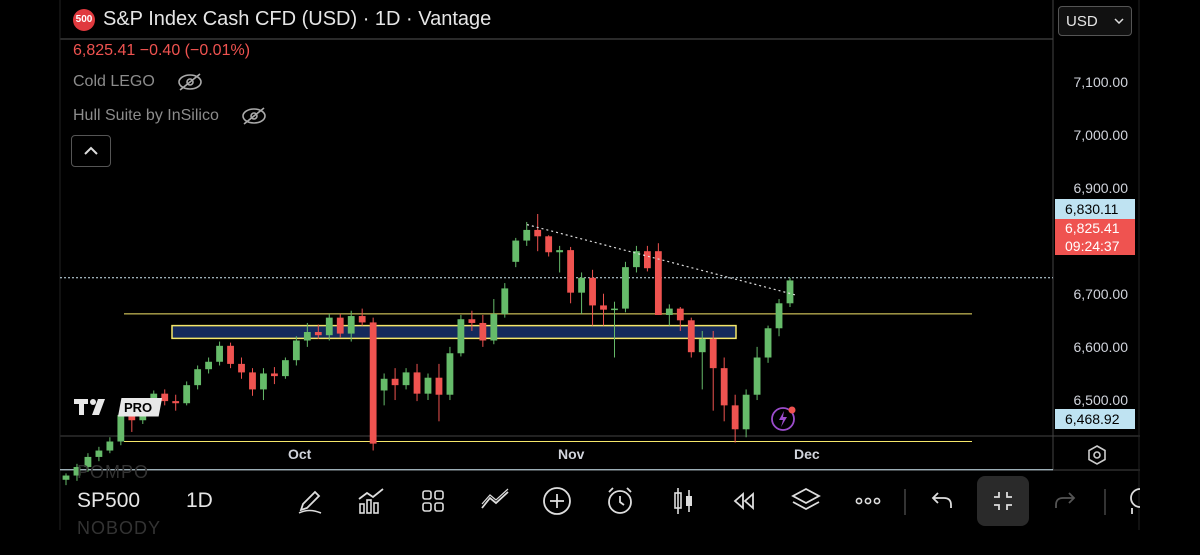 The height and width of the screenshot is (555, 1200). What do you see at coordinates (806, 501) in the screenshot?
I see `layers-icon` at bounding box center [806, 501].